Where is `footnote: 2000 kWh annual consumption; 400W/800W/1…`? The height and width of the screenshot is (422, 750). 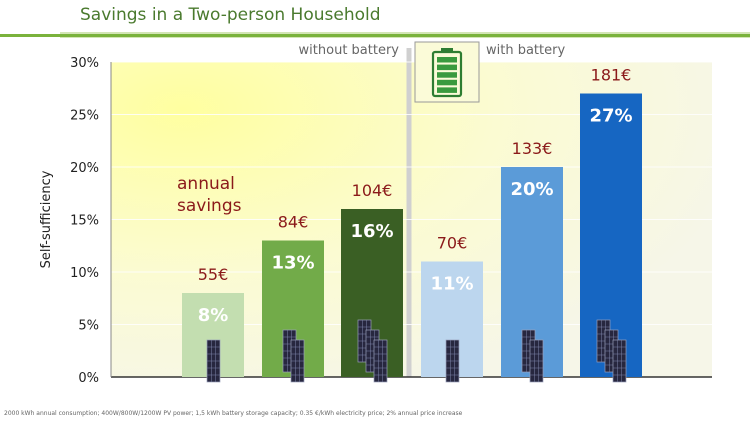 footnote: 2000 kWh annual consumption; 400W/800W/1… is located at coordinates (233, 413).